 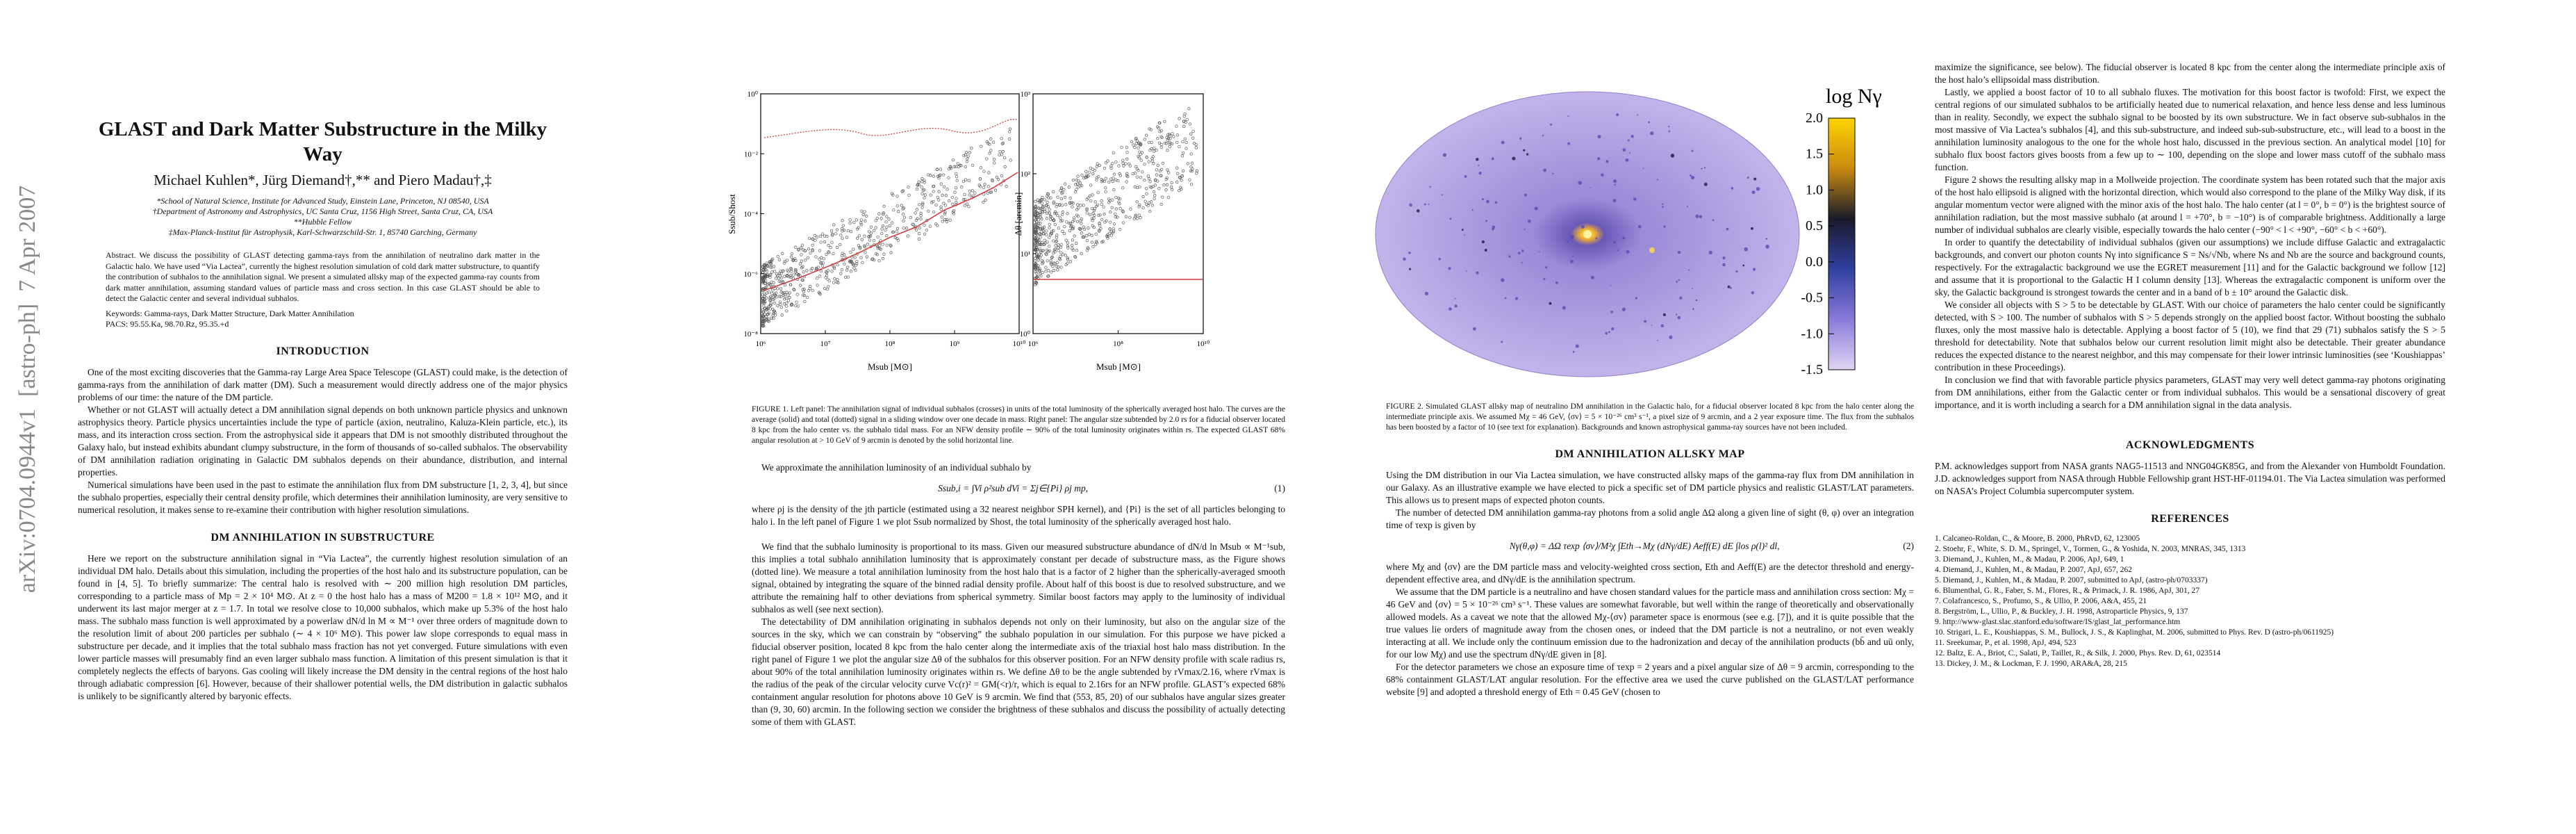 I want to click on x-tick-label: 10¹⁰, so click(x=1203, y=344).